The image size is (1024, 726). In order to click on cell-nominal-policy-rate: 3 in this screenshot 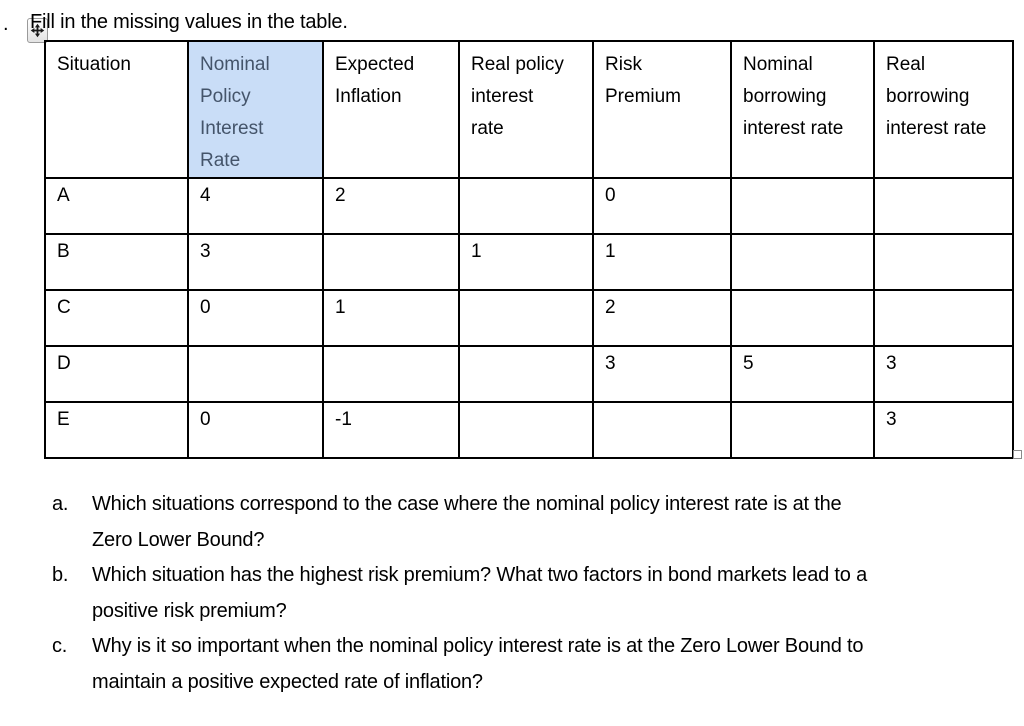, I will do `click(255, 262)`.